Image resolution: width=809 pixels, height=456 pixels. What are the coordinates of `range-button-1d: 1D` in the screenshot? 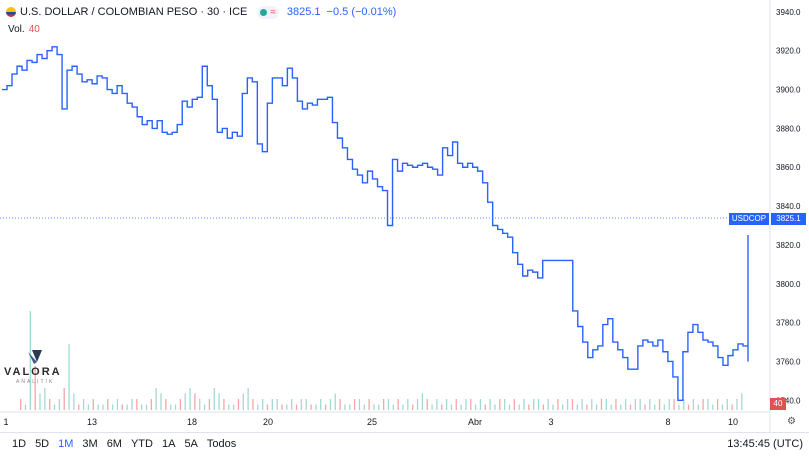 It's located at (19, 444).